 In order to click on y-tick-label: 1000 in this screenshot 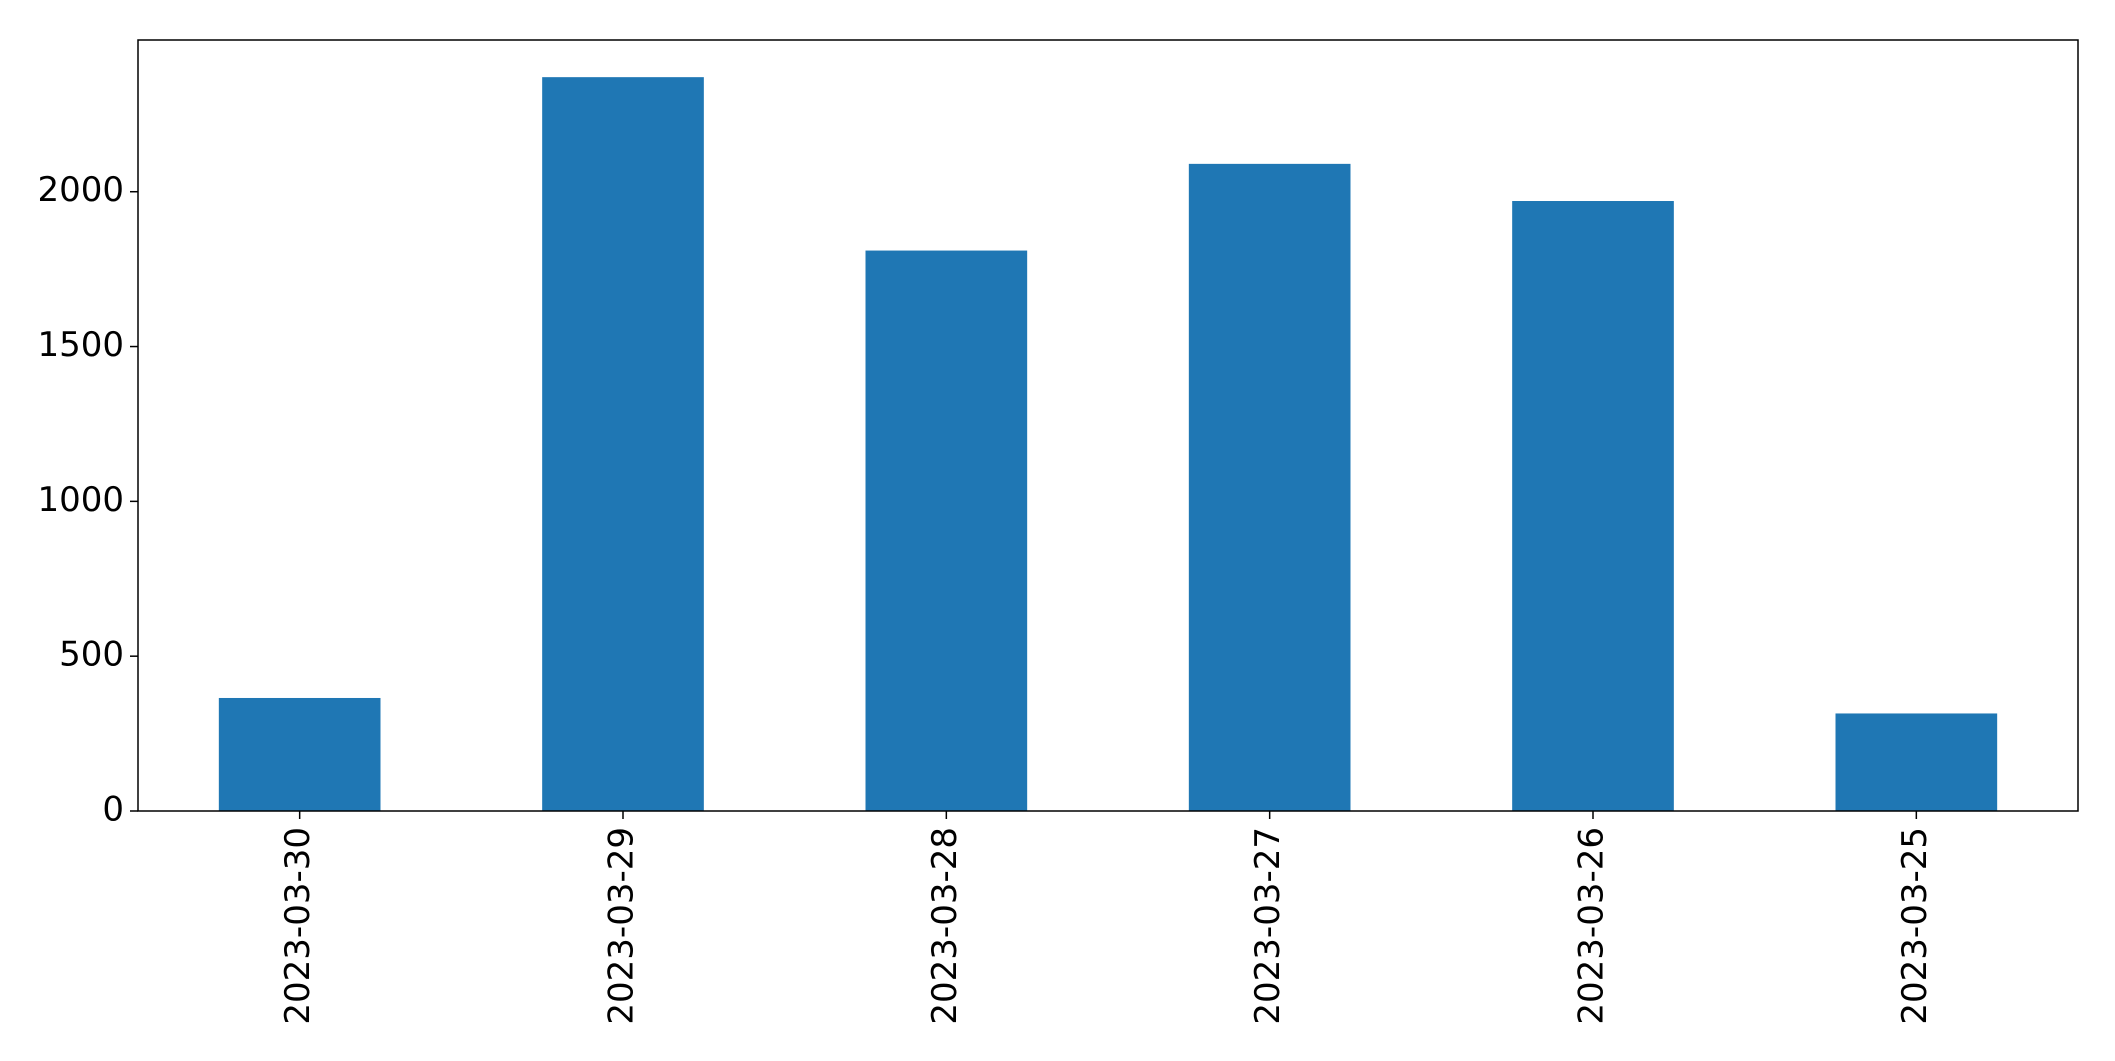, I will do `click(80, 500)`.